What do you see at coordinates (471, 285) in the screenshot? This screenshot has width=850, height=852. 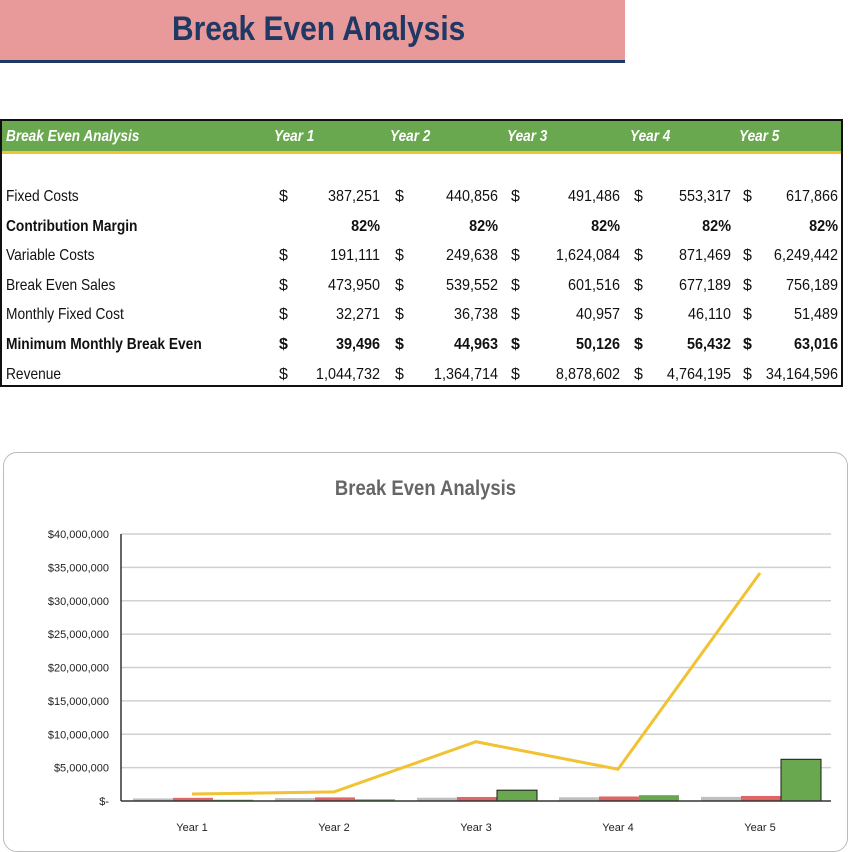 I see `cell-value: 539,552` at bounding box center [471, 285].